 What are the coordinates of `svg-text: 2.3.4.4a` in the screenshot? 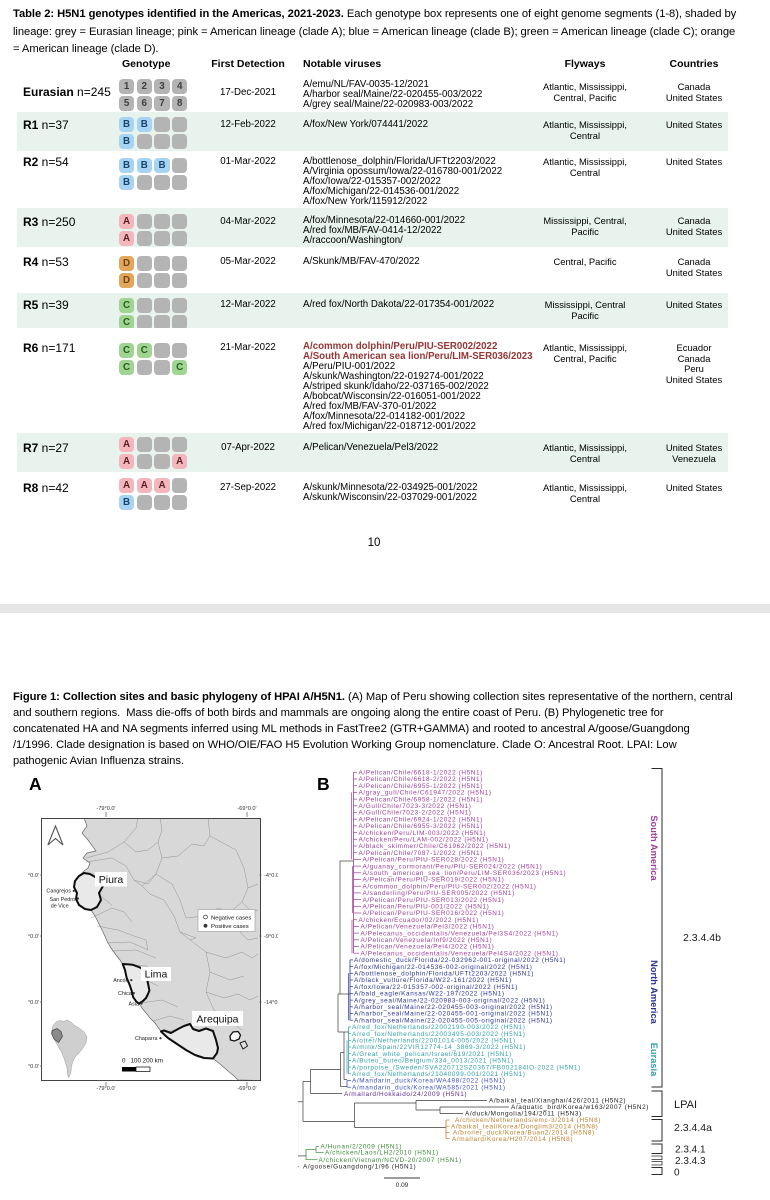 It's located at (693, 1128).